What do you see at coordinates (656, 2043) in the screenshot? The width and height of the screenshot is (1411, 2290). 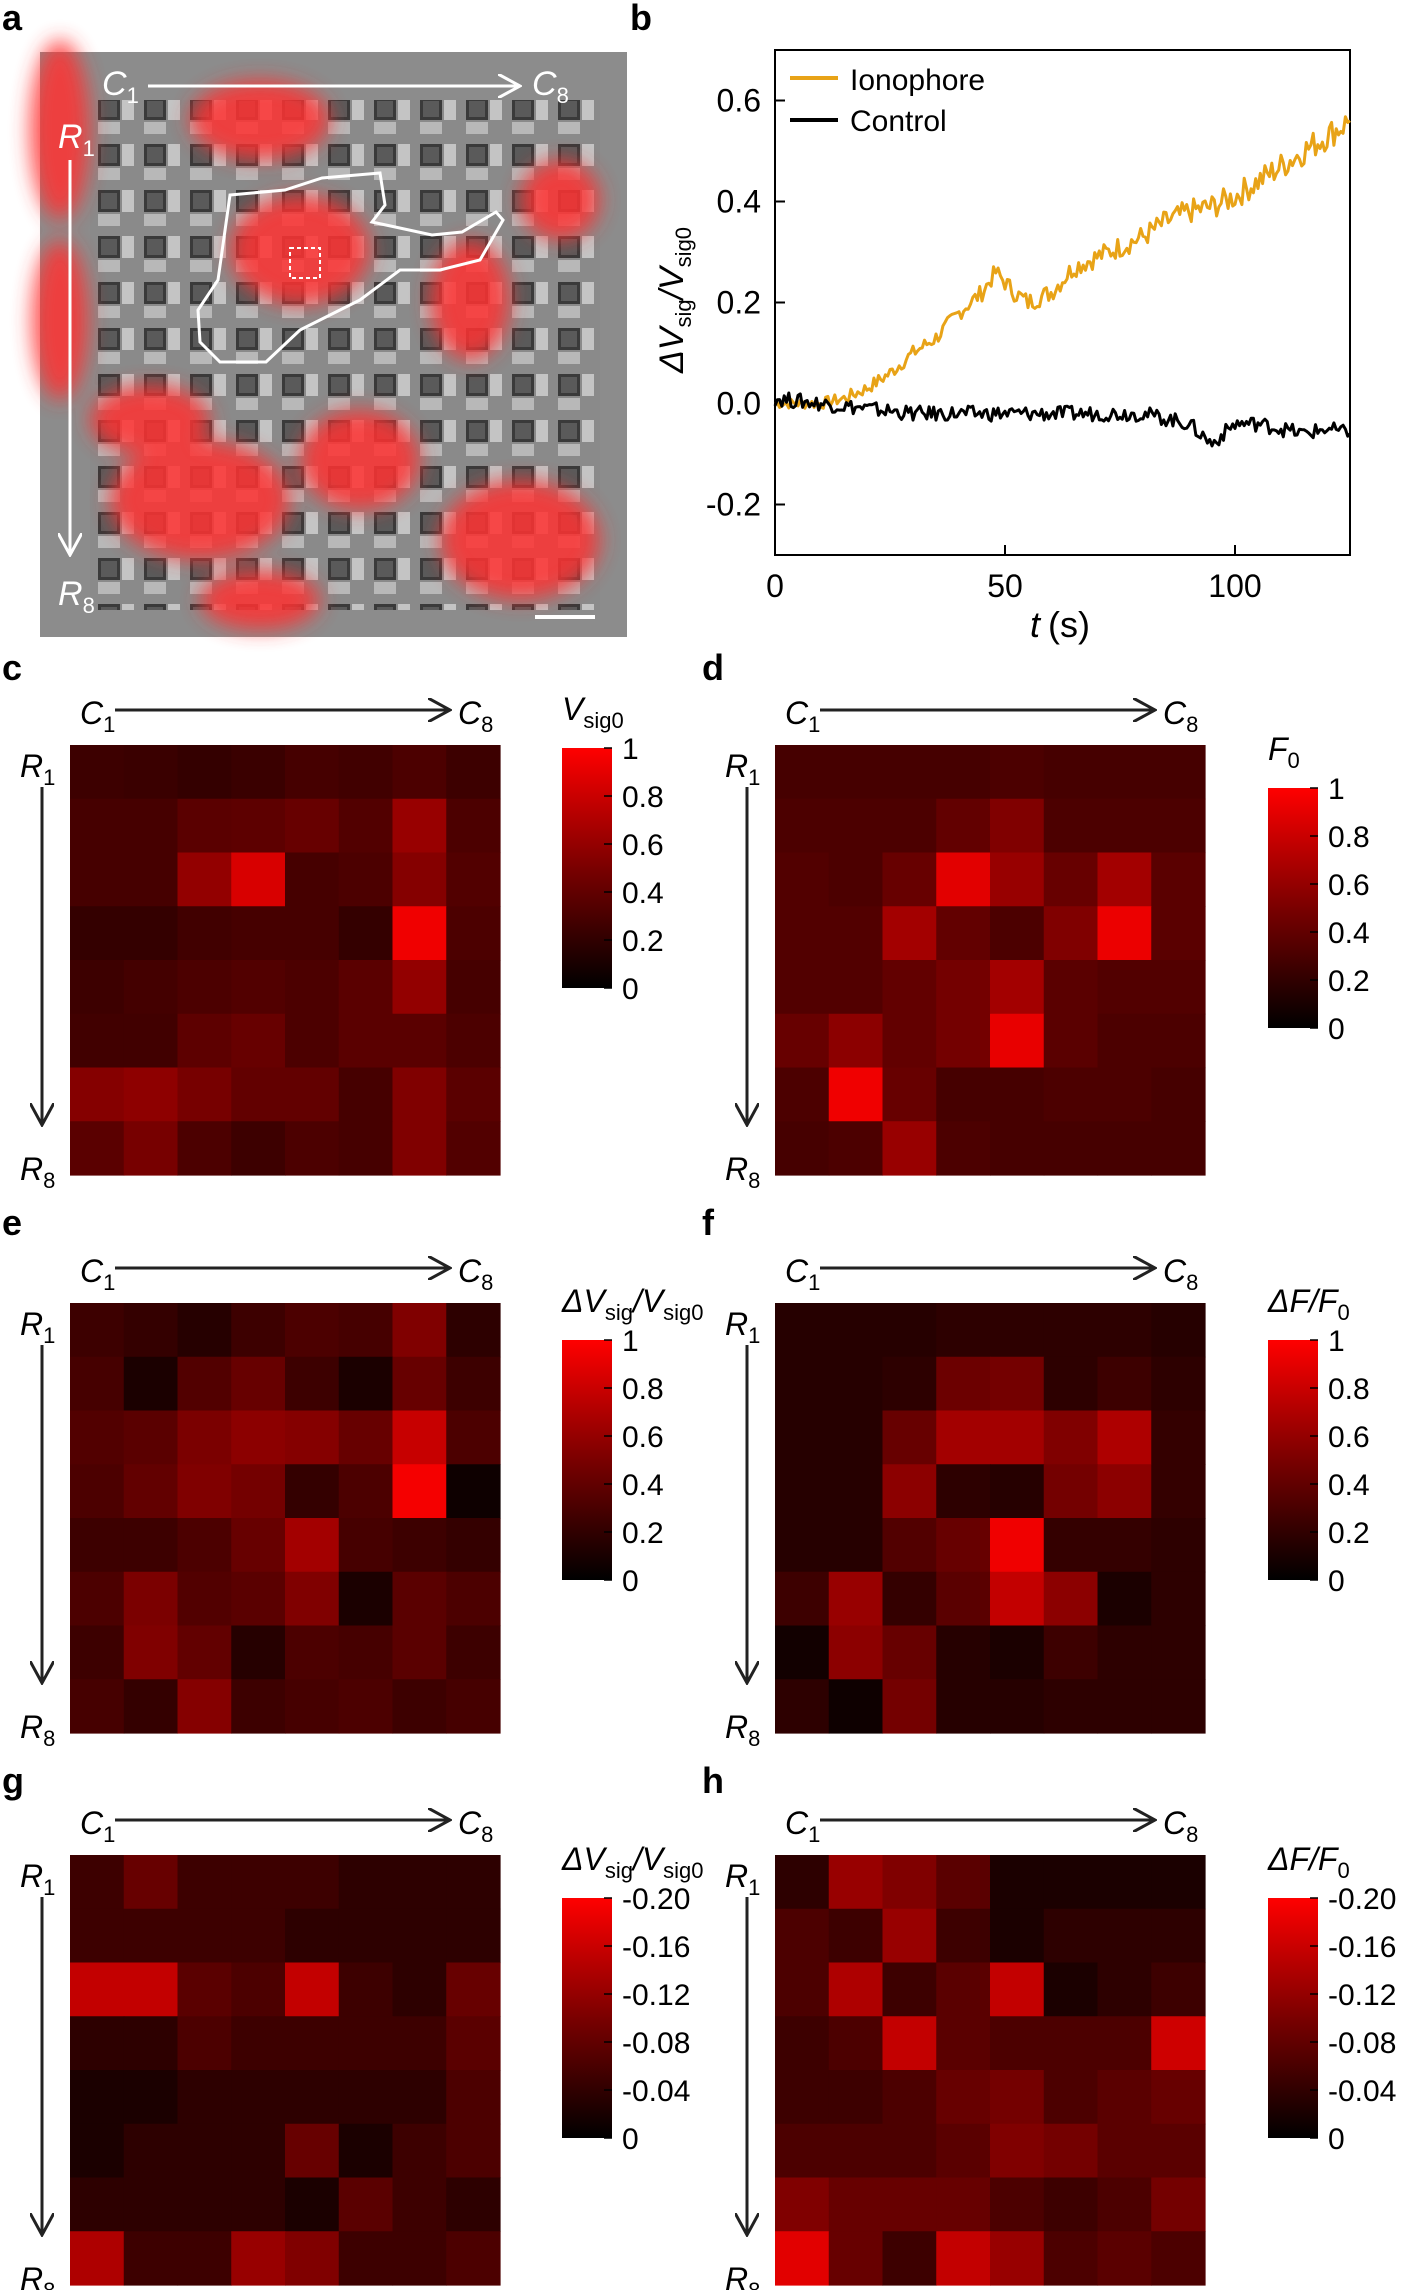 I see `colorbar-tick-label: -0.08` at bounding box center [656, 2043].